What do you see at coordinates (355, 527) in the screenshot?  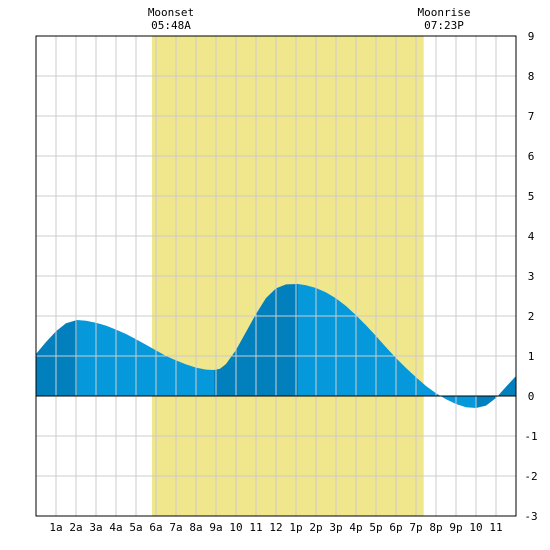 I see `x-tick-label: 4p` at bounding box center [355, 527].